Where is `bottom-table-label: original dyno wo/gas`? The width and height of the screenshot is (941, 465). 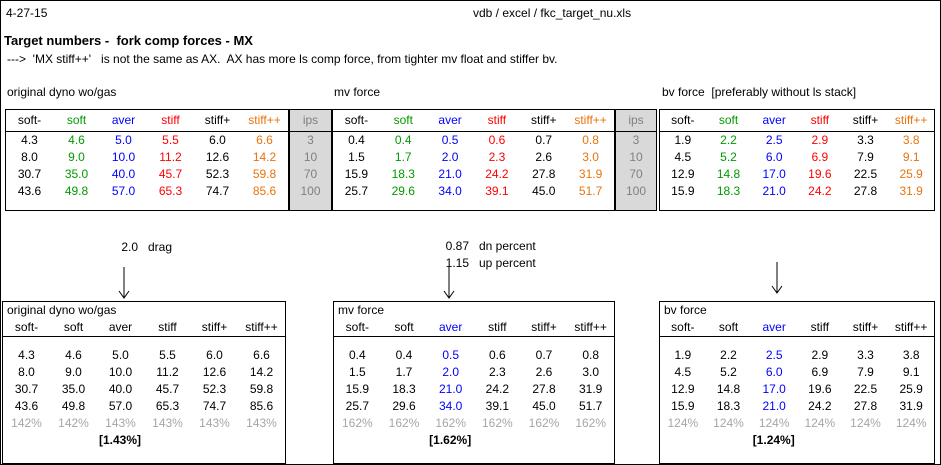 bottom-table-label: original dyno wo/gas is located at coordinates (62, 310).